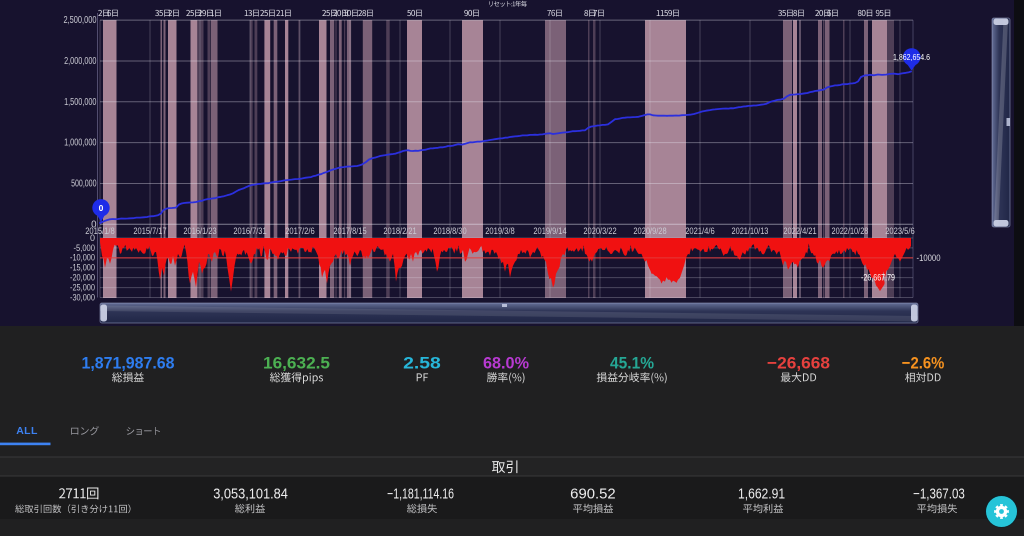 The image size is (1024, 536). What do you see at coordinates (82, 297) in the screenshot?
I see `svg-text: -30,000` at bounding box center [82, 297].